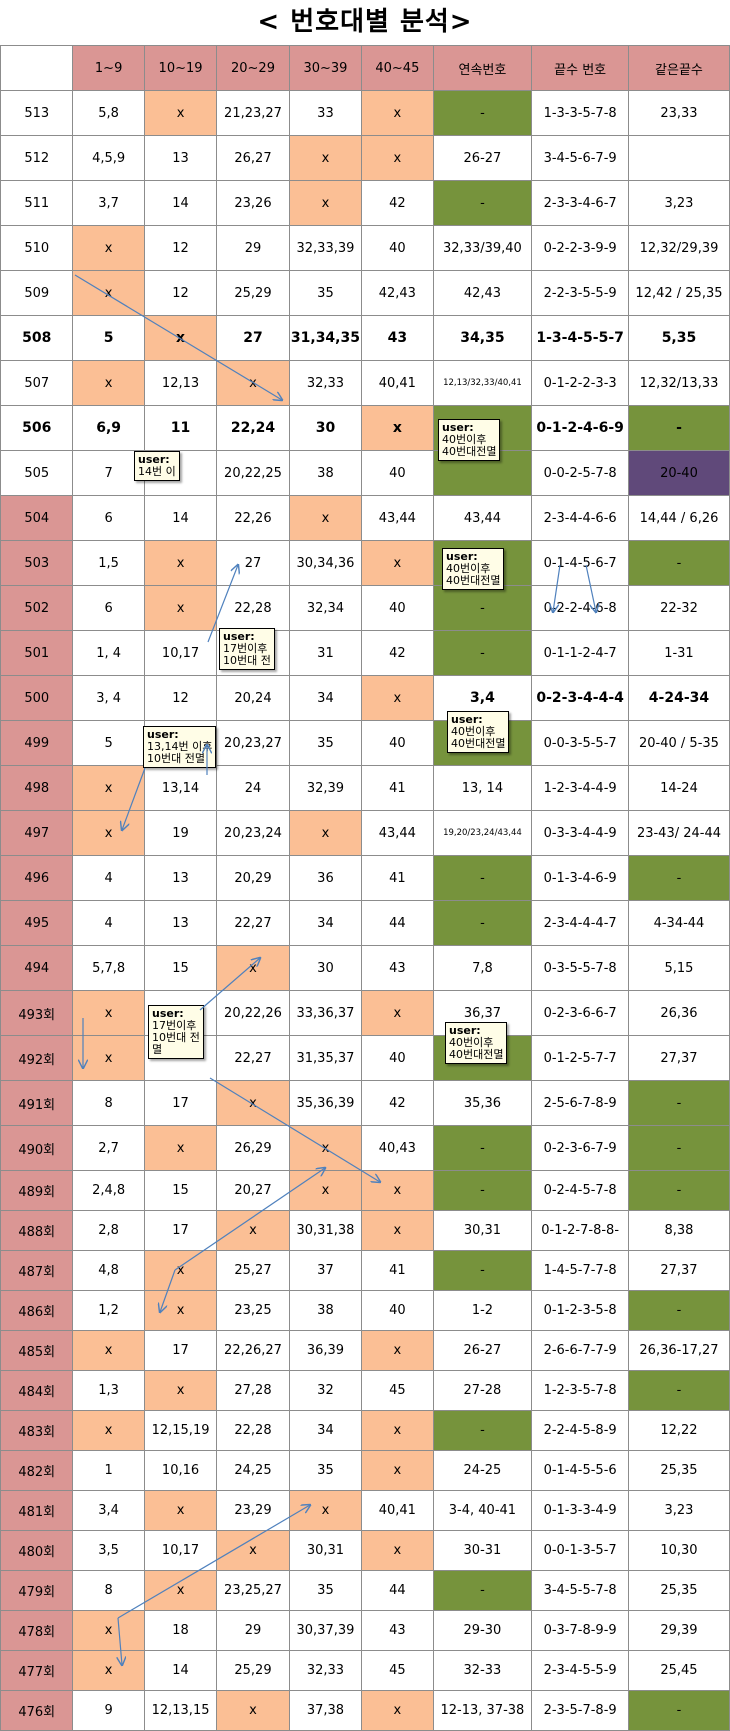  I want to click on table-cell: 10,17, so click(180, 653).